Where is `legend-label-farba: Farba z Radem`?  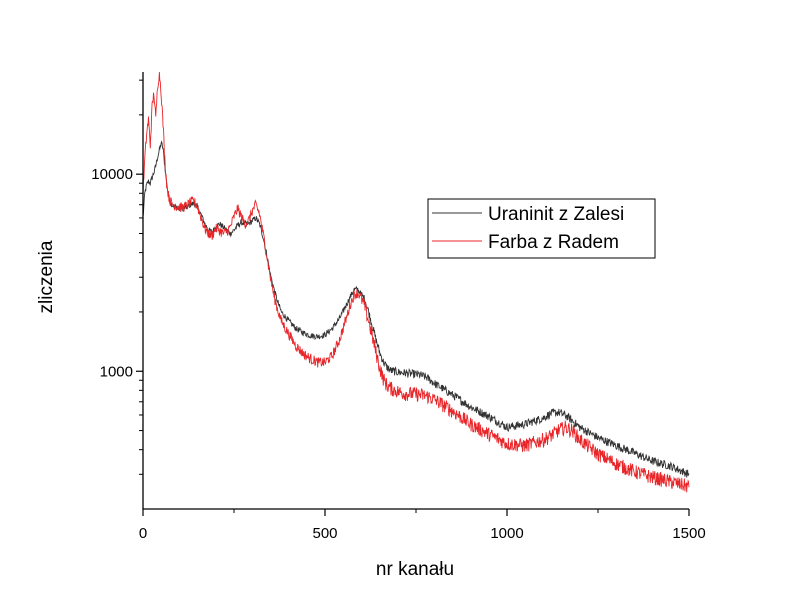 legend-label-farba: Farba z Radem is located at coordinates (553, 242).